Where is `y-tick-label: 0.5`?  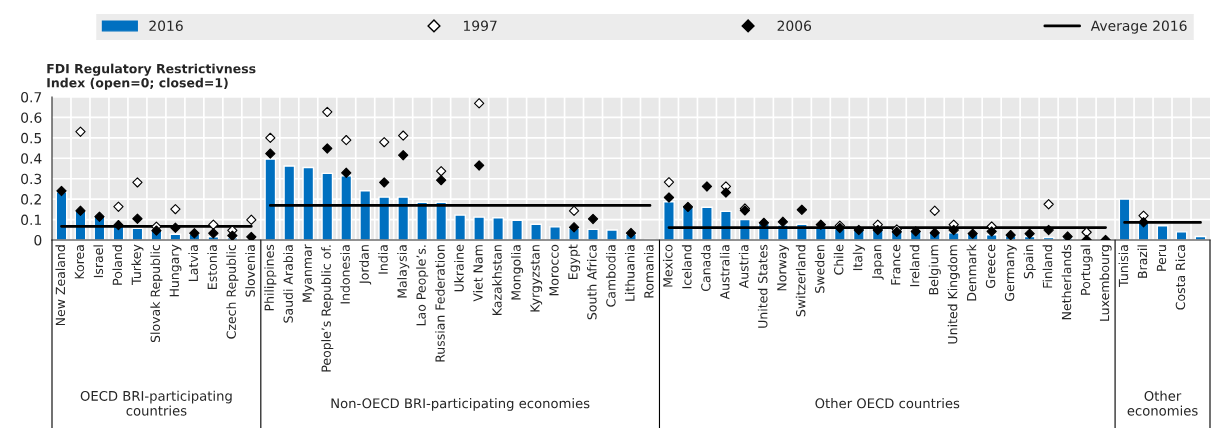
y-tick-label: 0.5 is located at coordinates (31, 138).